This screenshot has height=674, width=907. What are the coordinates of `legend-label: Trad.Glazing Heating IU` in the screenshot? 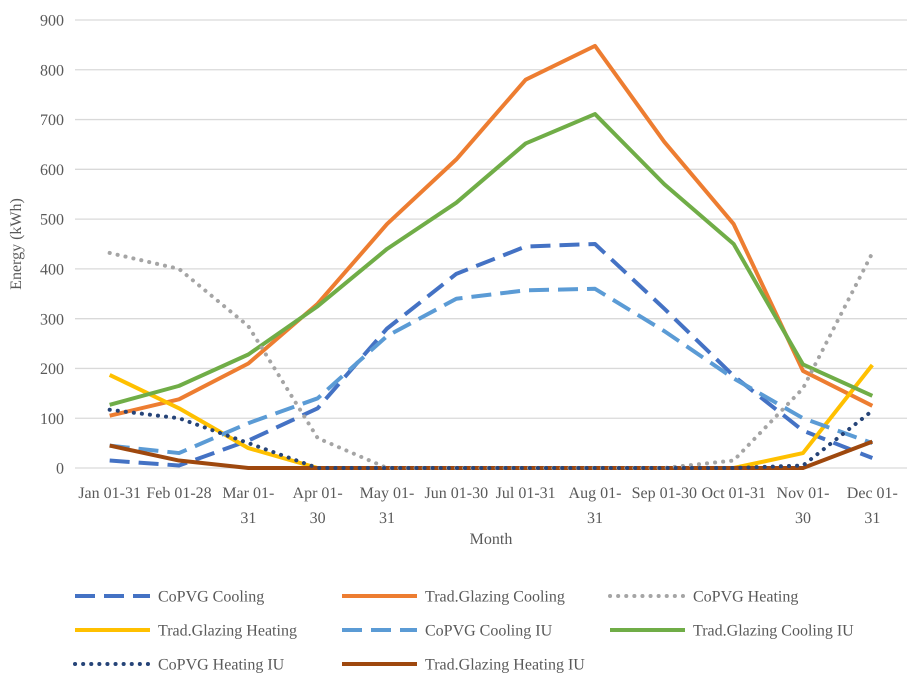 It's located at (505, 665).